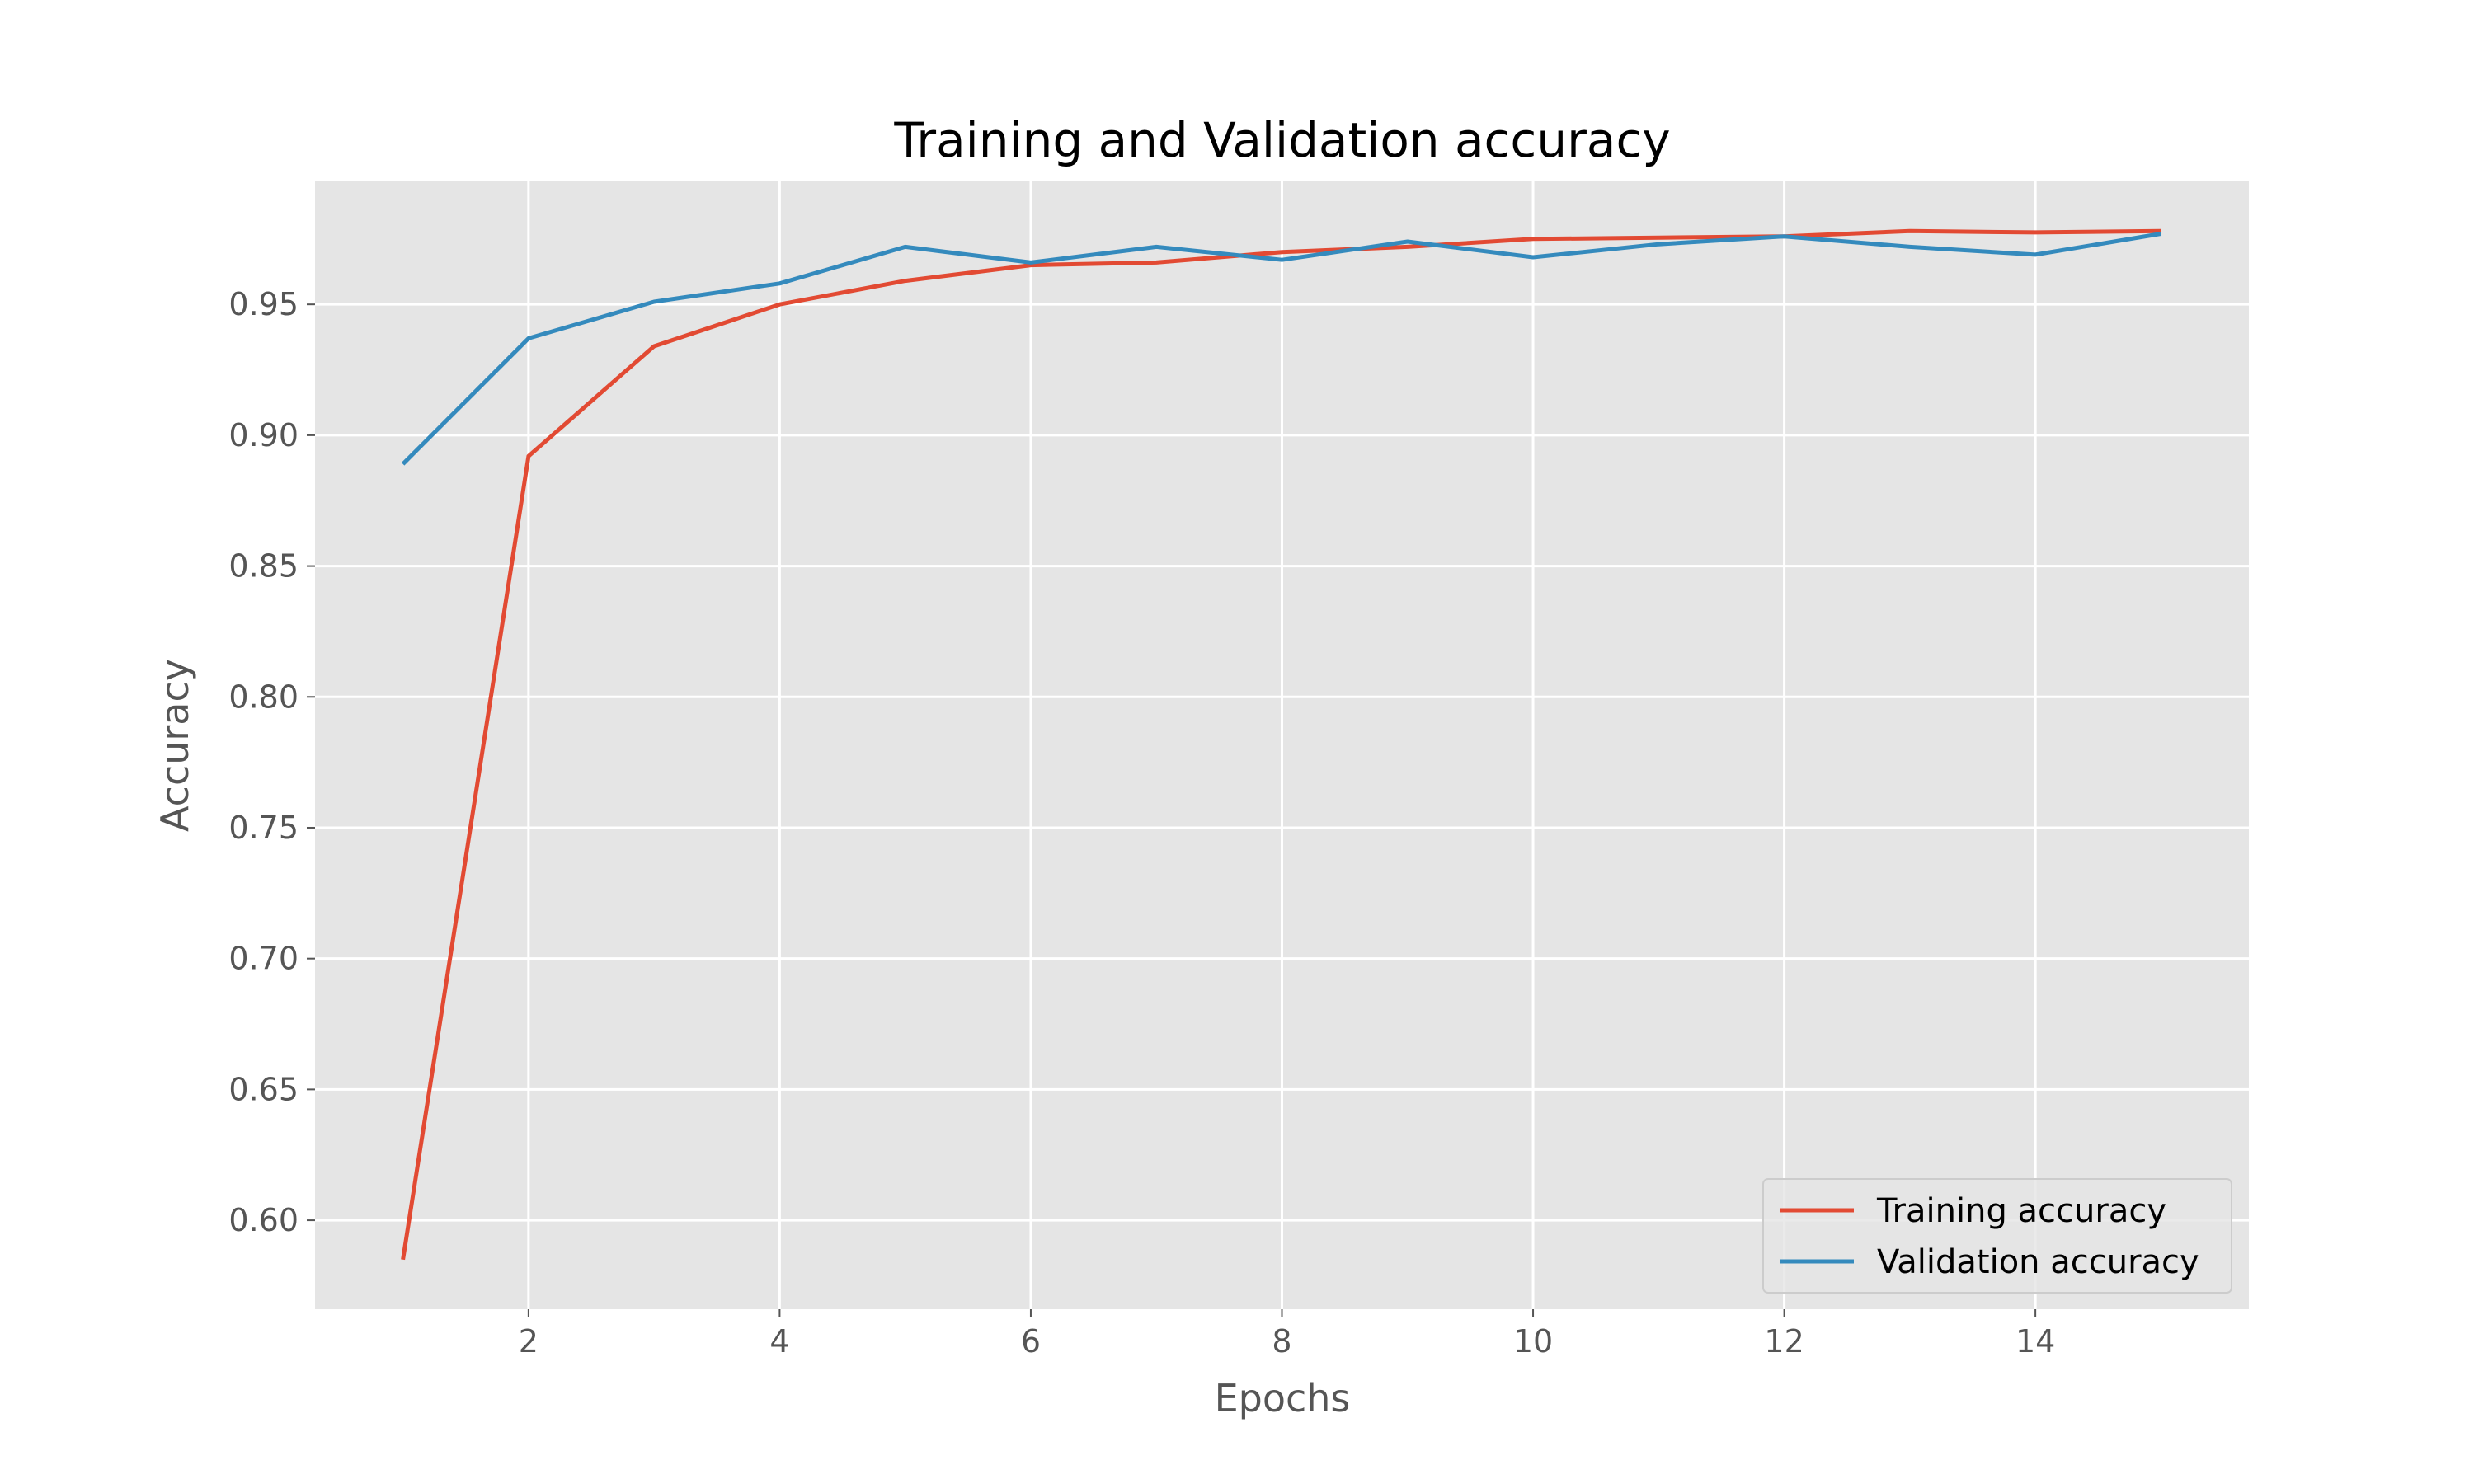  Describe the element at coordinates (1031, 1341) in the screenshot. I see `x-tick-label: 6` at that location.